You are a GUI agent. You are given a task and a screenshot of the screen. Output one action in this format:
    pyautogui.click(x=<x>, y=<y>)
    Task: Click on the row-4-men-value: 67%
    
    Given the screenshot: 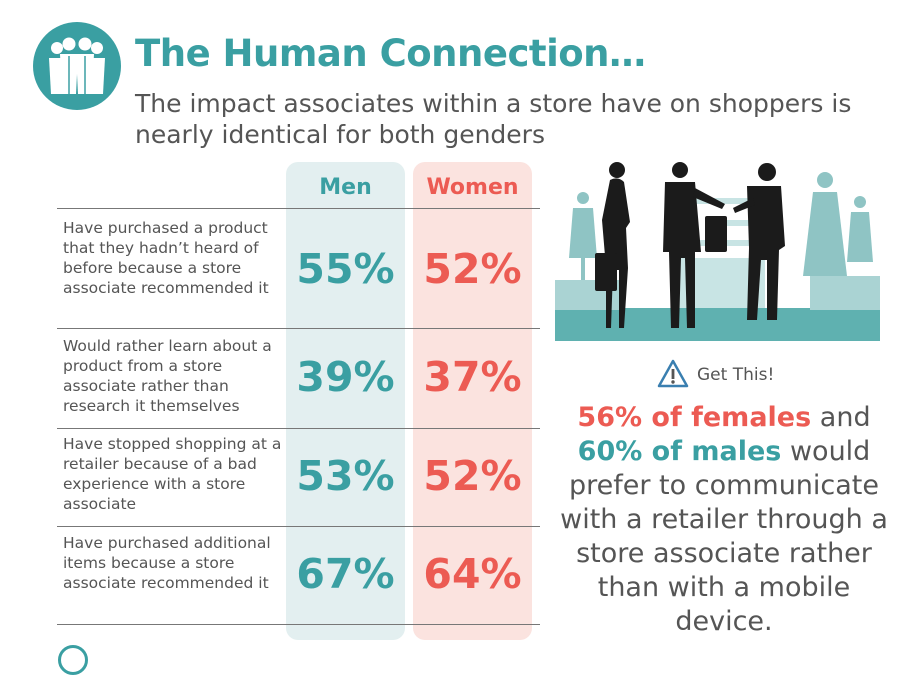 What is the action you would take?
    pyautogui.click(x=345, y=574)
    